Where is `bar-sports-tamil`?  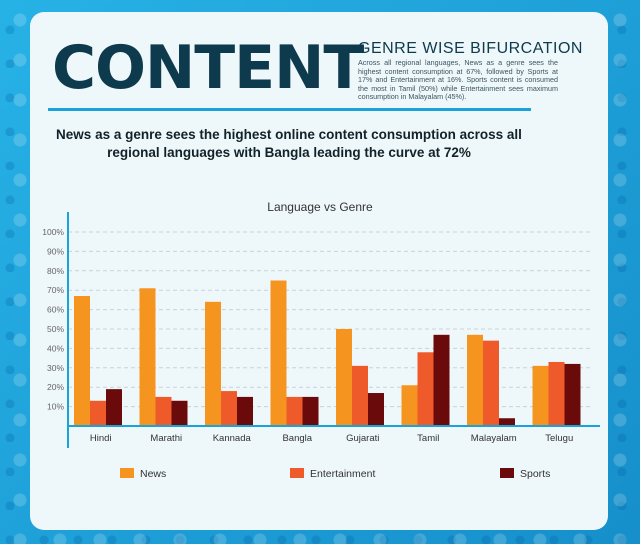 bar-sports-tamil is located at coordinates (441, 380).